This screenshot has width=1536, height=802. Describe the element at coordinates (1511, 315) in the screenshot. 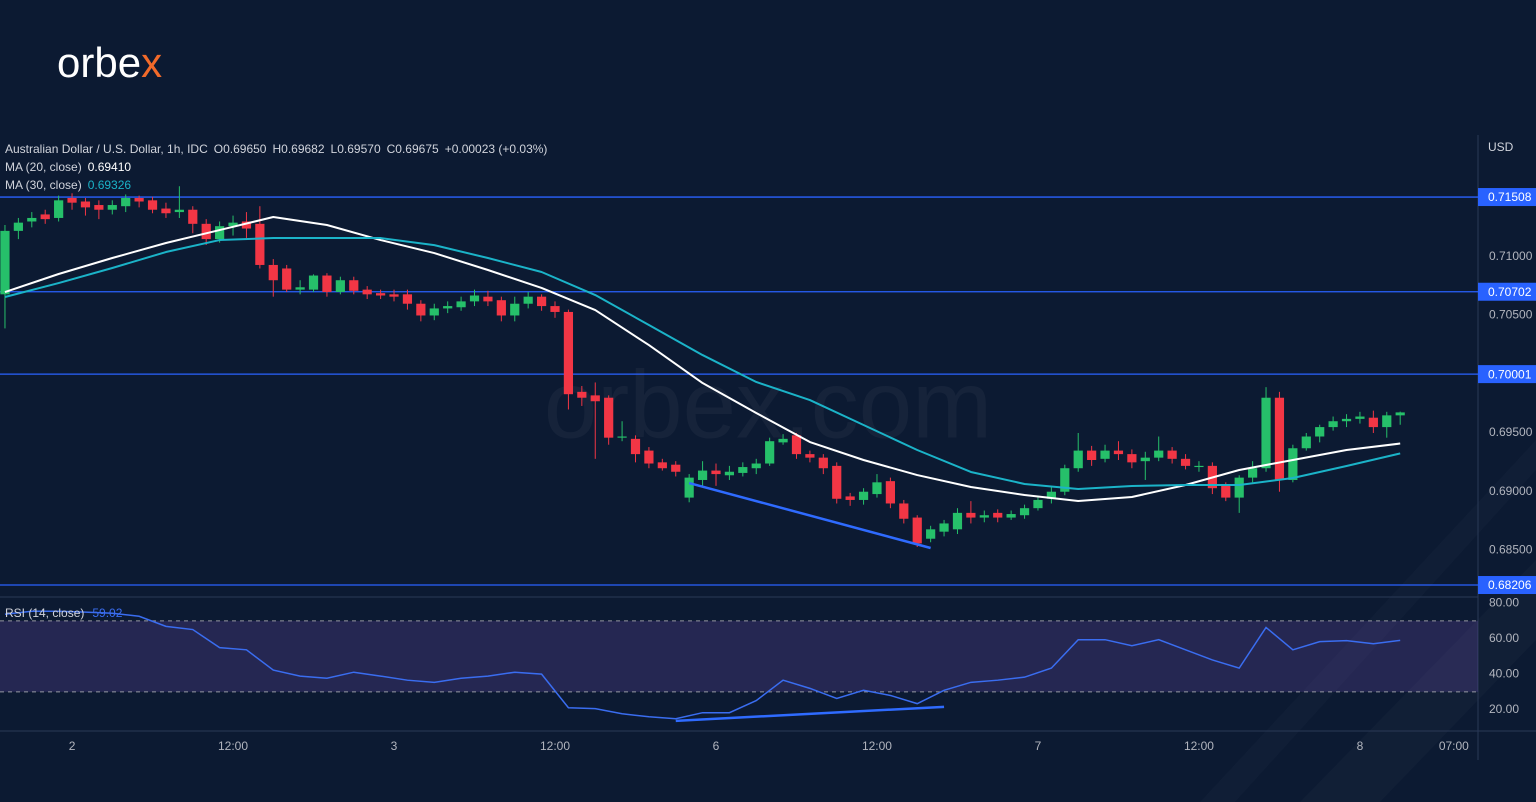

I see `y-tick-label: 0.70500` at that location.